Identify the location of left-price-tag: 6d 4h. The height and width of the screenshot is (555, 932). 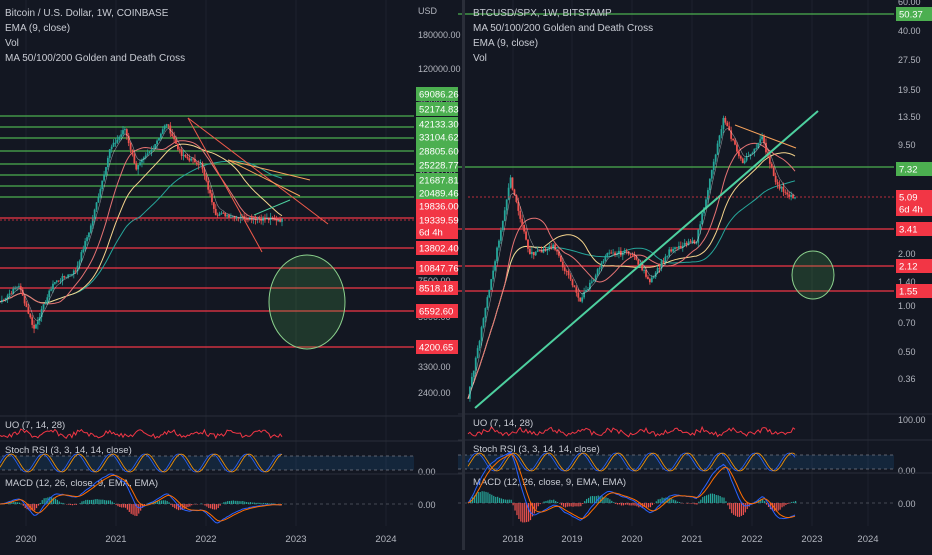
(431, 233).